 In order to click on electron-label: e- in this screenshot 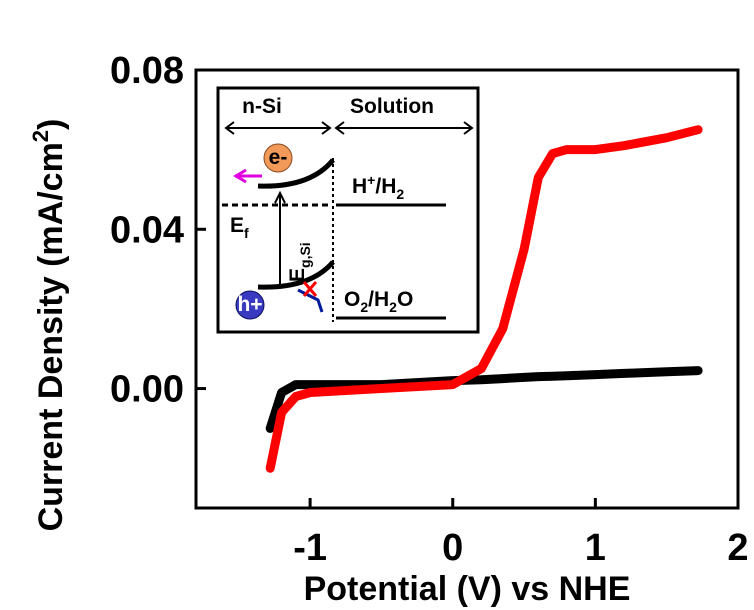, I will do `click(278, 157)`.